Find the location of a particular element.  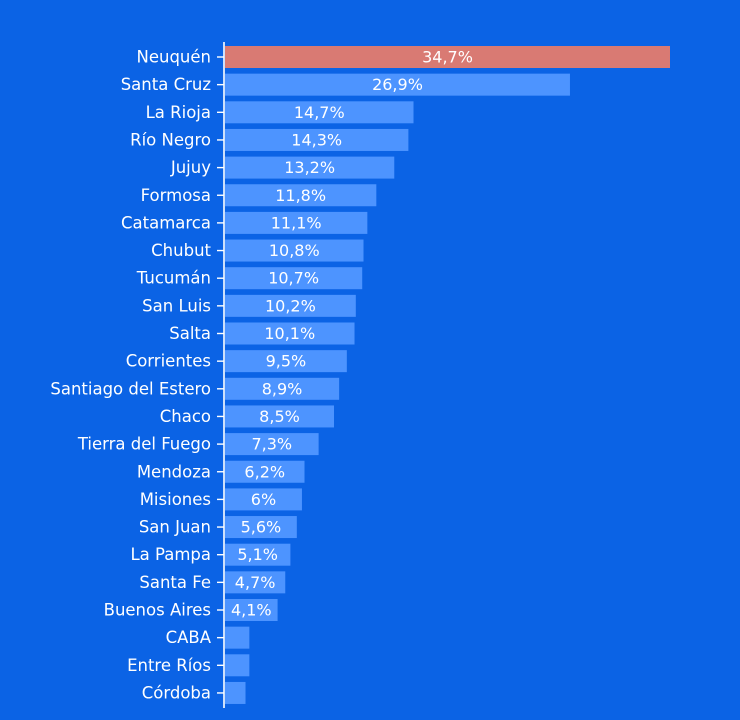

value-label: 8,5% is located at coordinates (279, 416).